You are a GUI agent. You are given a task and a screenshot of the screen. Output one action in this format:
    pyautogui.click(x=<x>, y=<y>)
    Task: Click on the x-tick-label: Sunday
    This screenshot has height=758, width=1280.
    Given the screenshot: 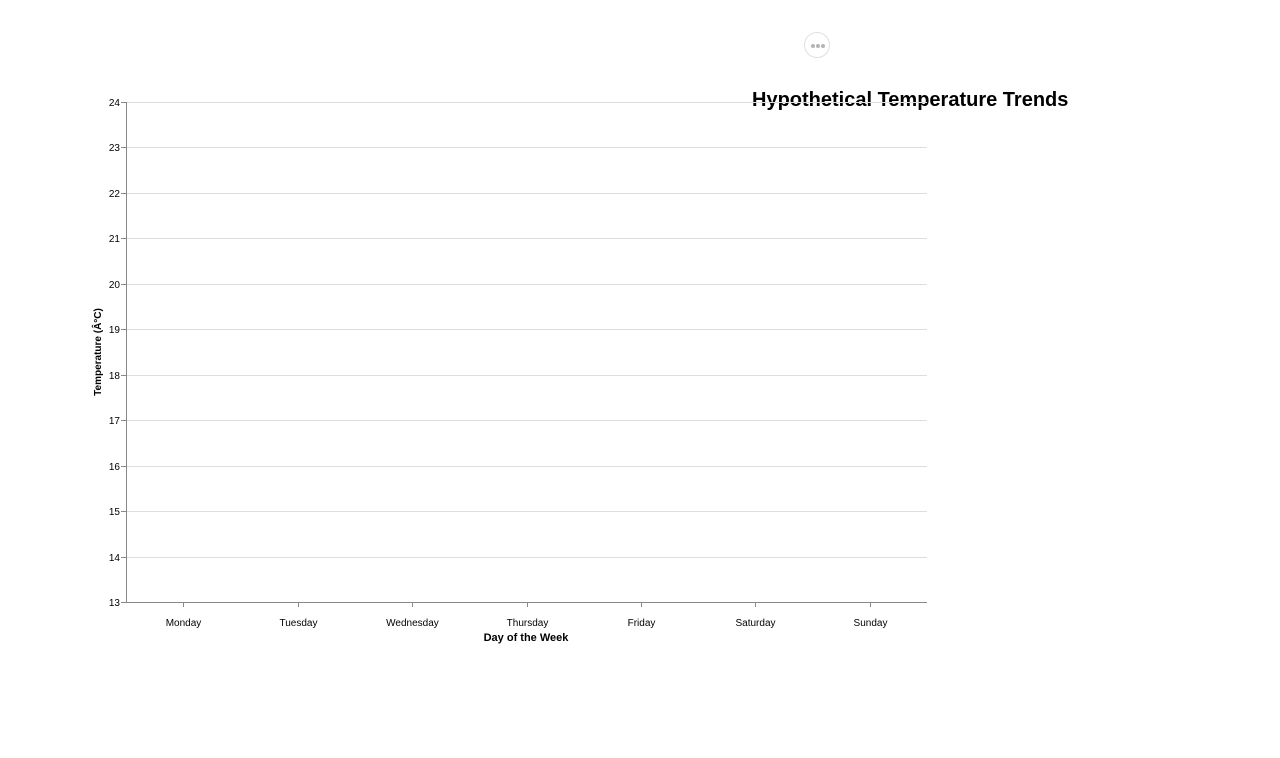 What is the action you would take?
    pyautogui.click(x=871, y=623)
    